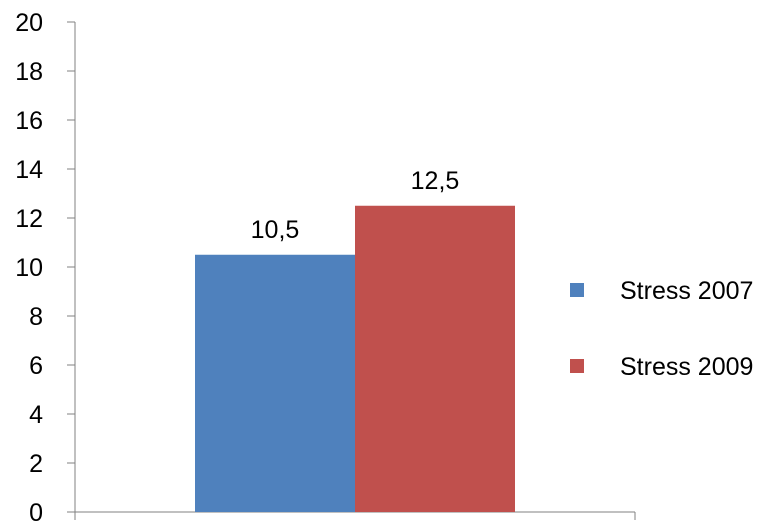  Describe the element at coordinates (661, 329) in the screenshot. I see `legend: Stress 2007 Stress 2009` at that location.